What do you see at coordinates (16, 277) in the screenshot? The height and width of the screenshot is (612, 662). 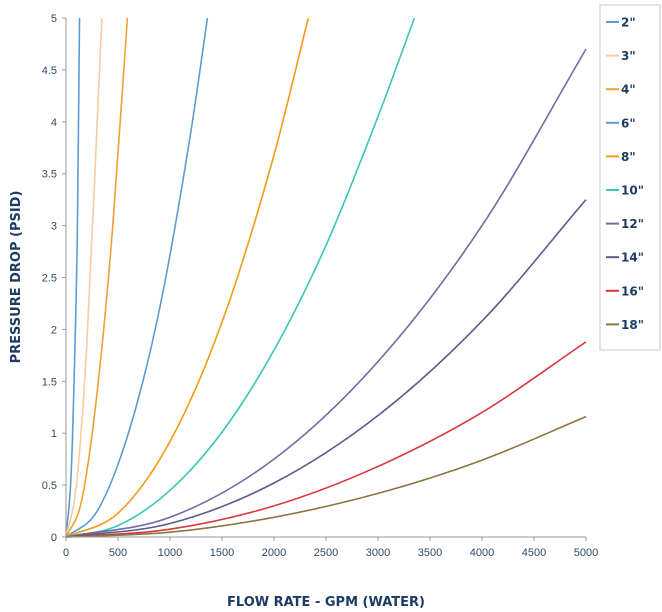 I see `y-axis-title: PRESSURE DROP (PSID)` at bounding box center [16, 277].